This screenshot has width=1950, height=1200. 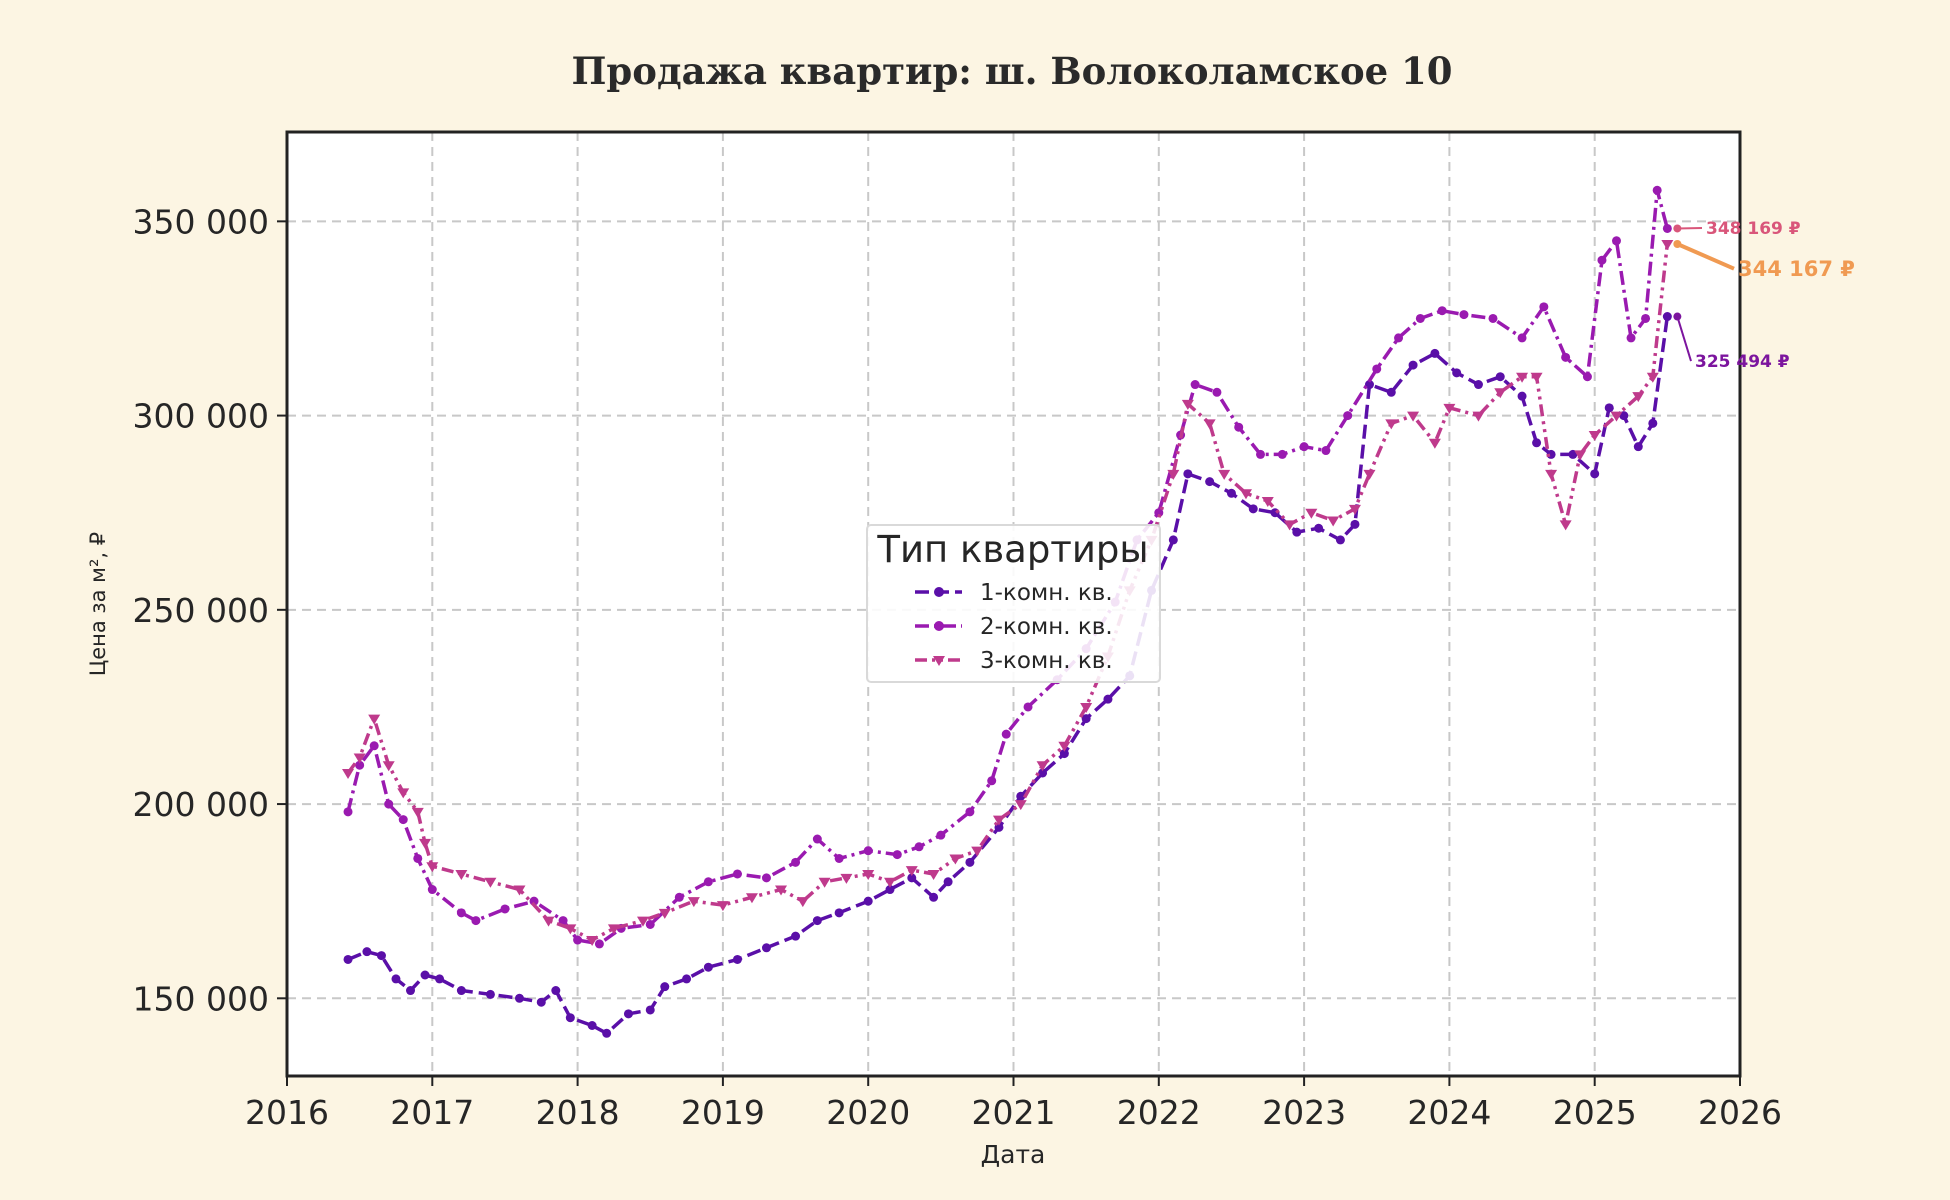 What do you see at coordinates (1012, 549) in the screenshot?
I see `legend-title: Тип квартиры` at bounding box center [1012, 549].